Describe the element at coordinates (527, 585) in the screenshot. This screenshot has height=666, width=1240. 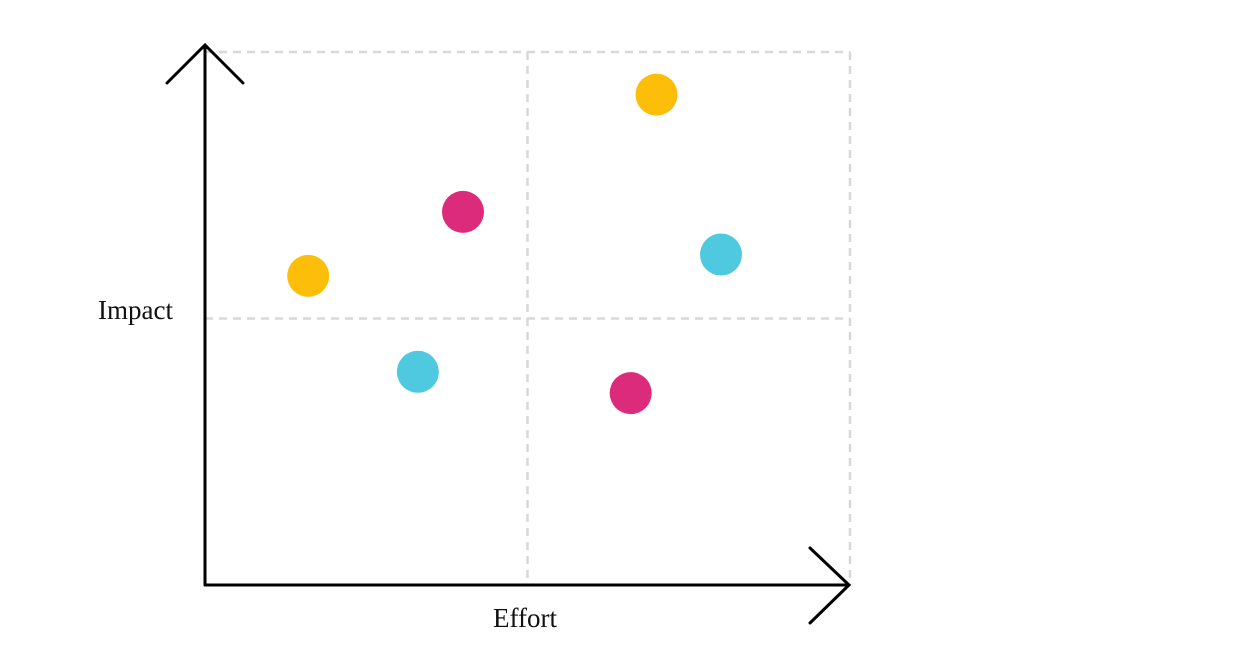
I see `x-axis` at that location.